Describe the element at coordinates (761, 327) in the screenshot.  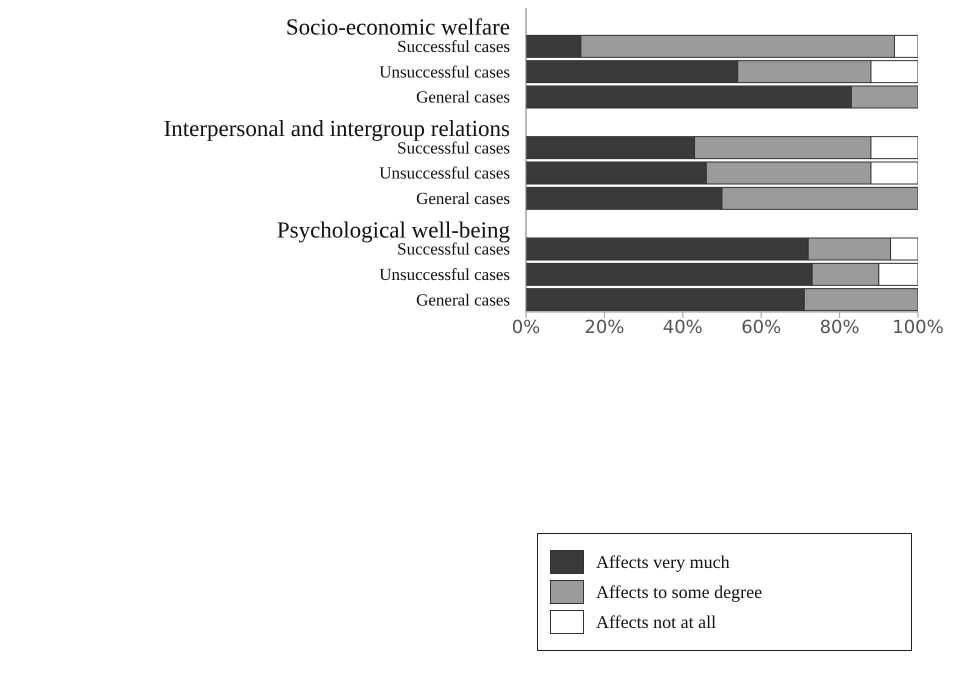
I see `x-tick-label: 60%` at that location.